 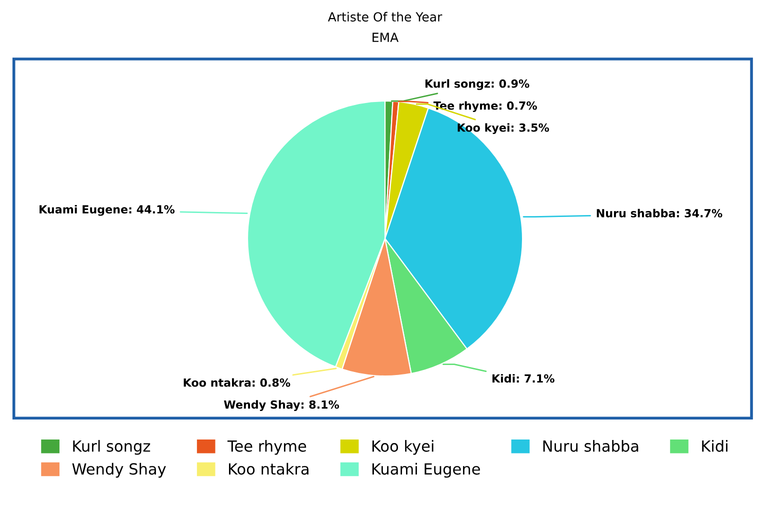 I want to click on legend-label: Koo kyei, so click(x=403, y=447).